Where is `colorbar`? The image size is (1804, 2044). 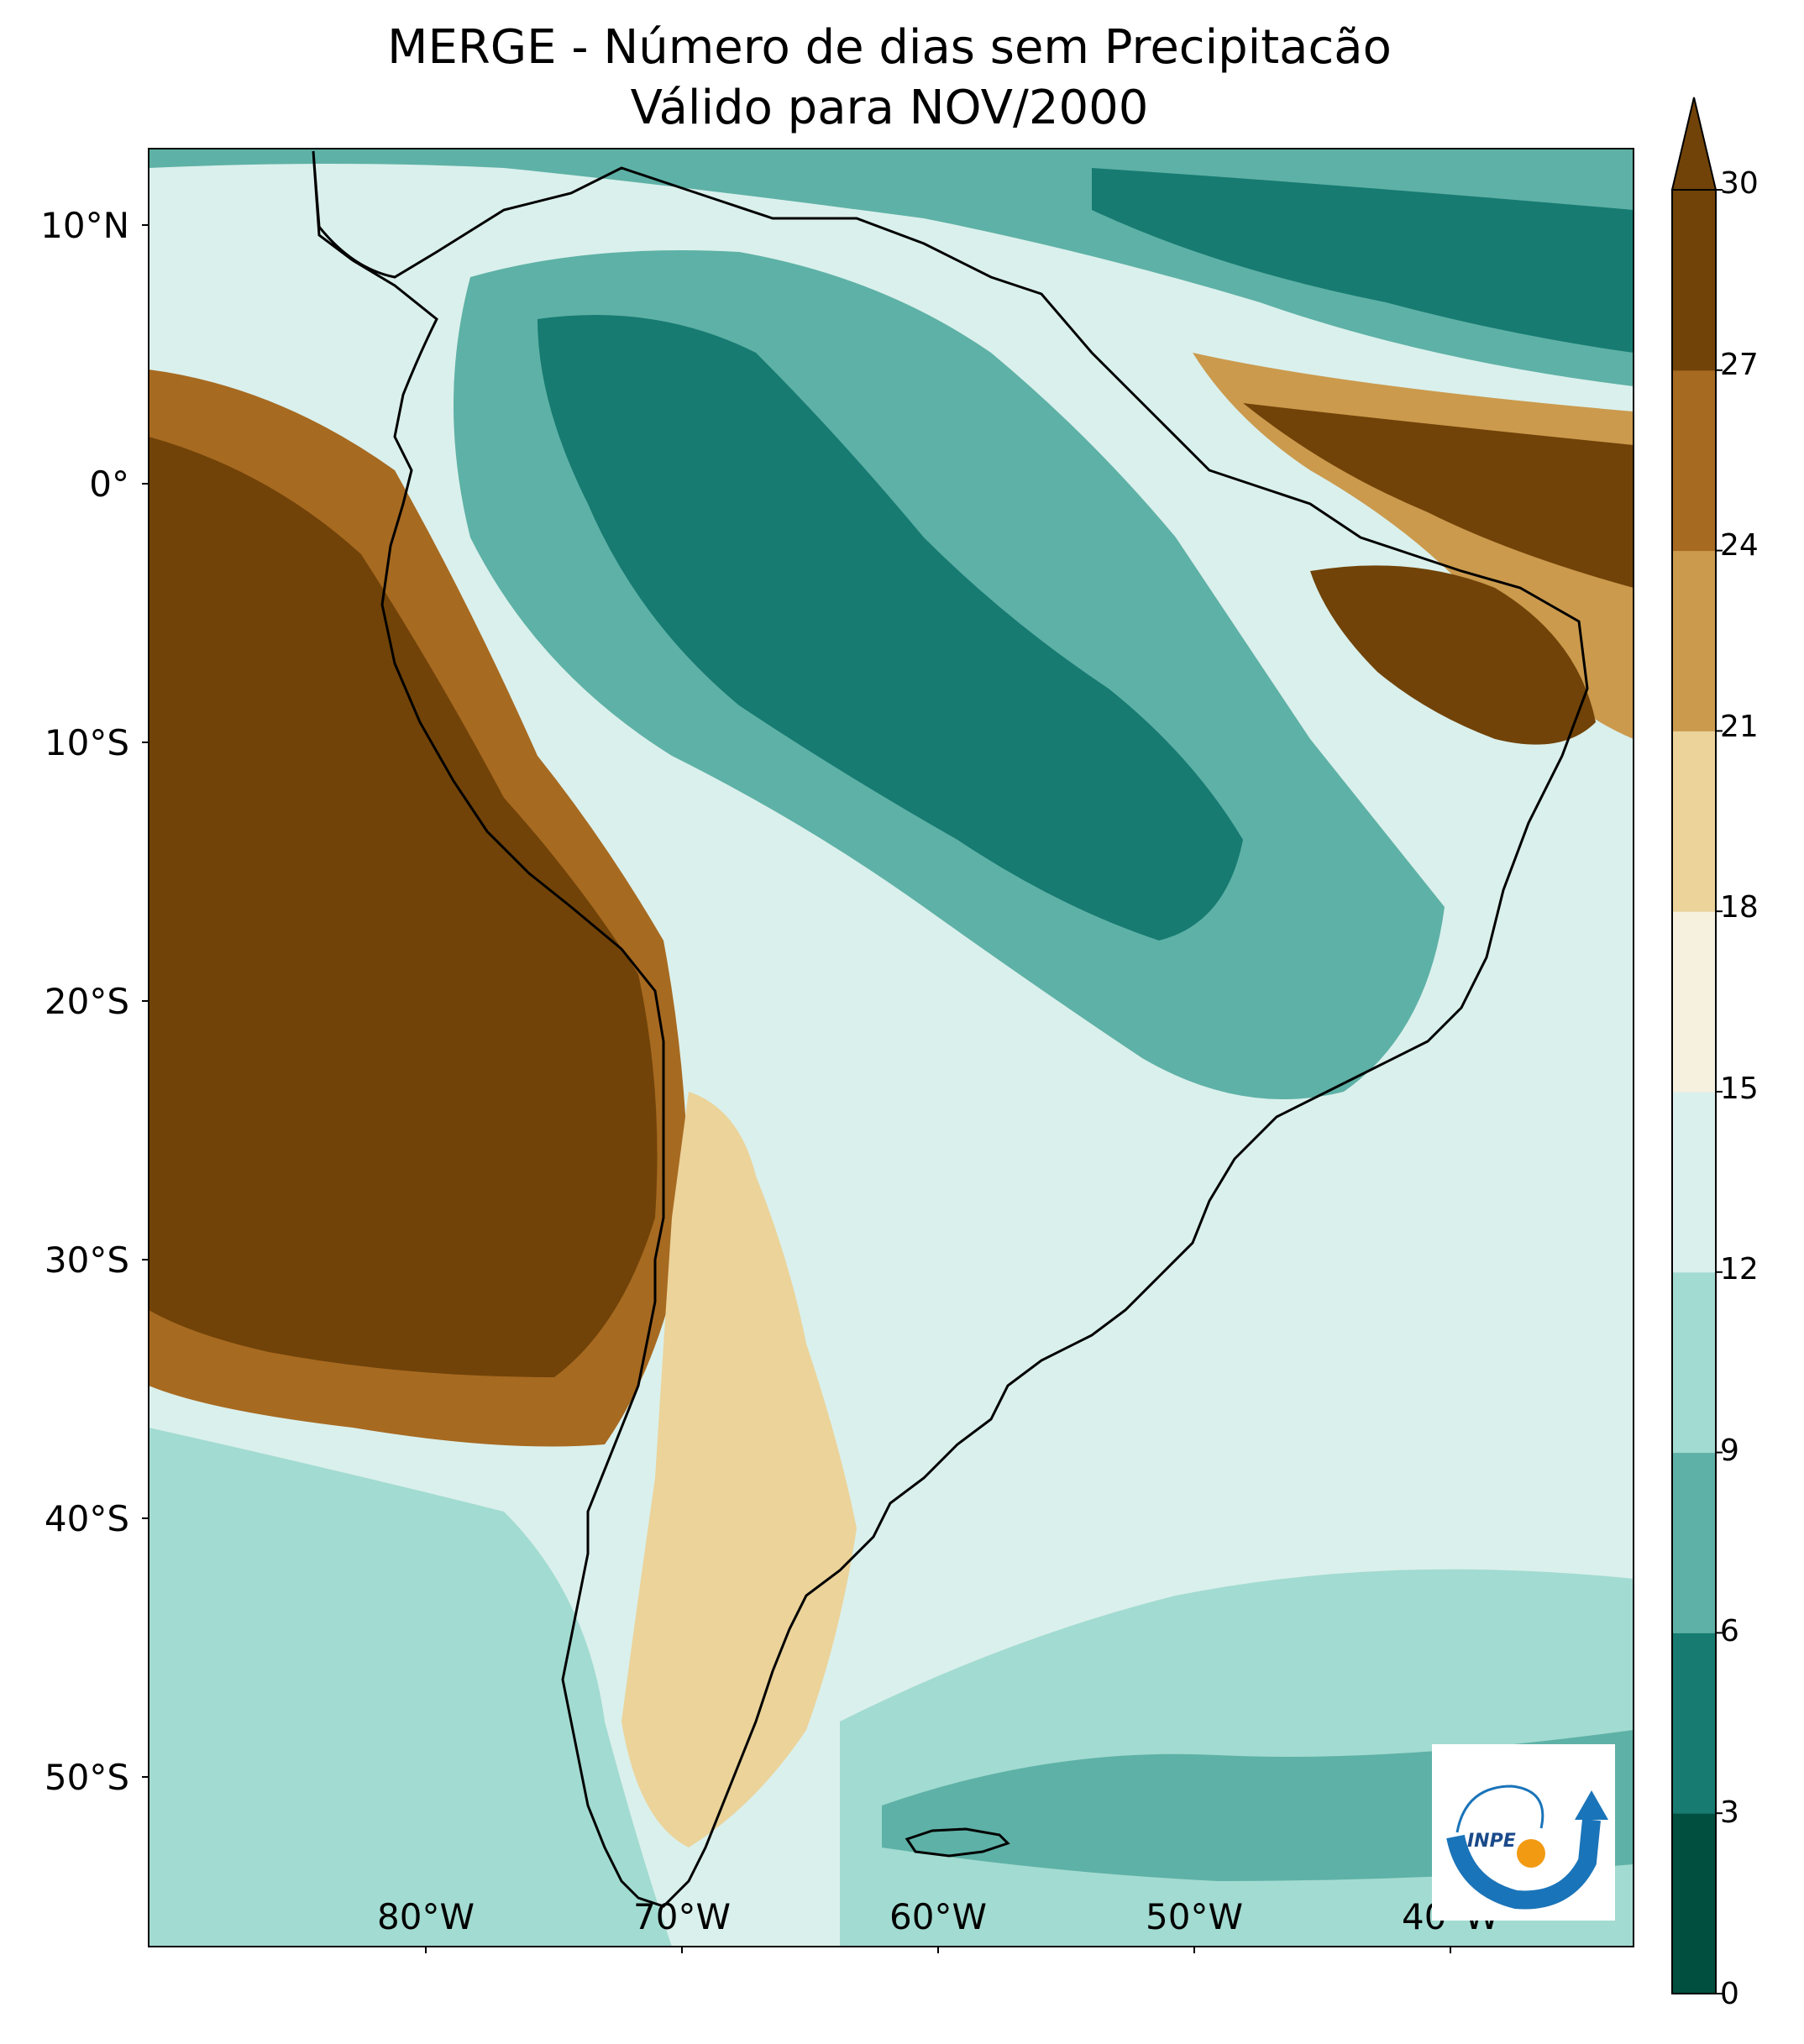
colorbar is located at coordinates (1696, 1045).